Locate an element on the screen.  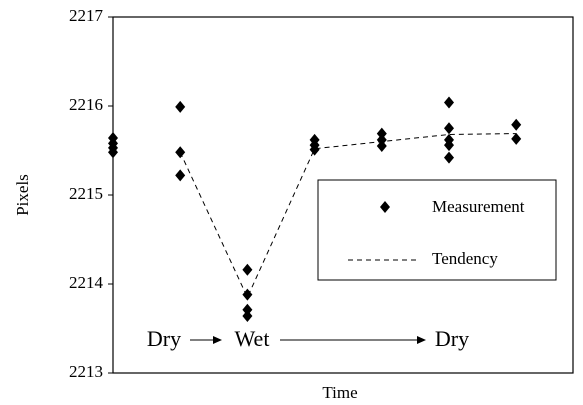
y-tick-label: 2215 is located at coordinates (86, 193).